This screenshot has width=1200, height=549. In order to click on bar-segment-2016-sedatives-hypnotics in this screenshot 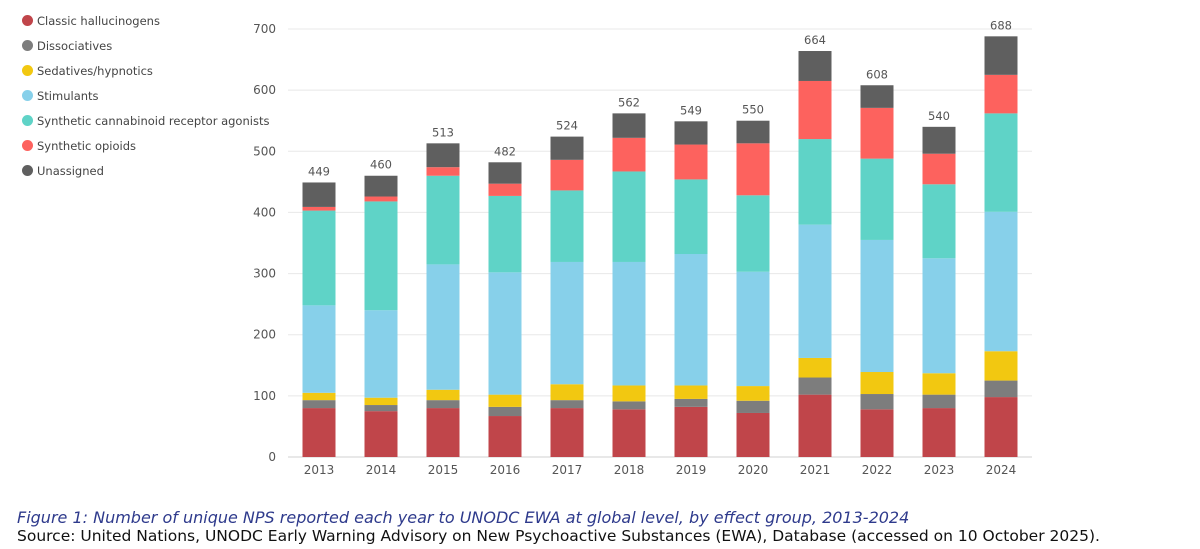, I will do `click(505, 400)`.